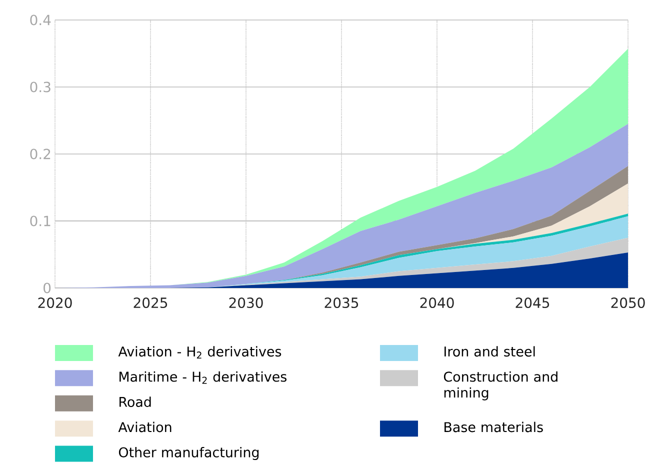 This screenshot has width=655, height=465. I want to click on legend-label: Aviation - H$_{2}$ derivatives, so click(200, 352).